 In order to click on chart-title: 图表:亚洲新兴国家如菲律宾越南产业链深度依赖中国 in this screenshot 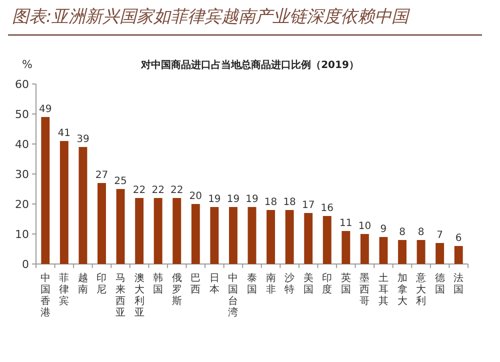, I will do `click(211, 17)`.